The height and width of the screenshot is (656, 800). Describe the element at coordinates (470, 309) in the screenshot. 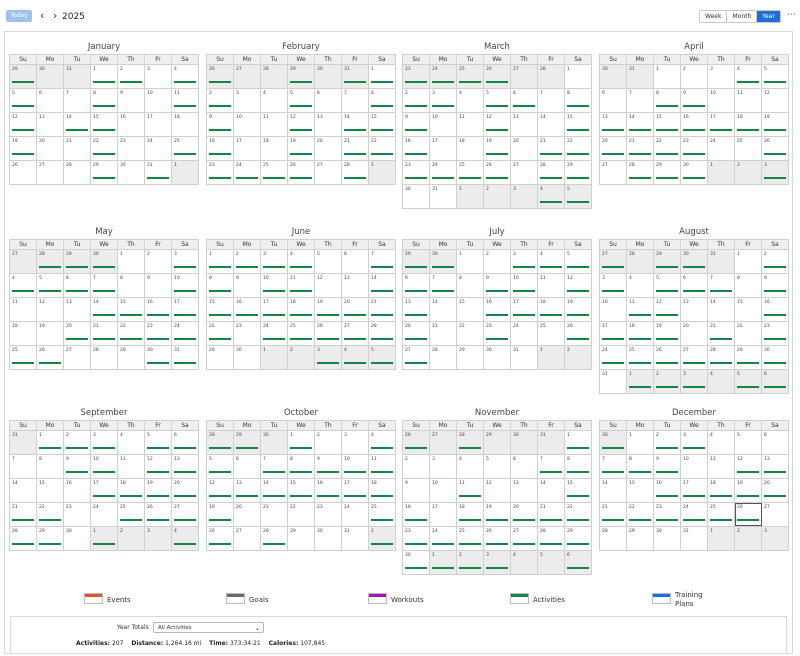

I see `day-cell: 15` at that location.